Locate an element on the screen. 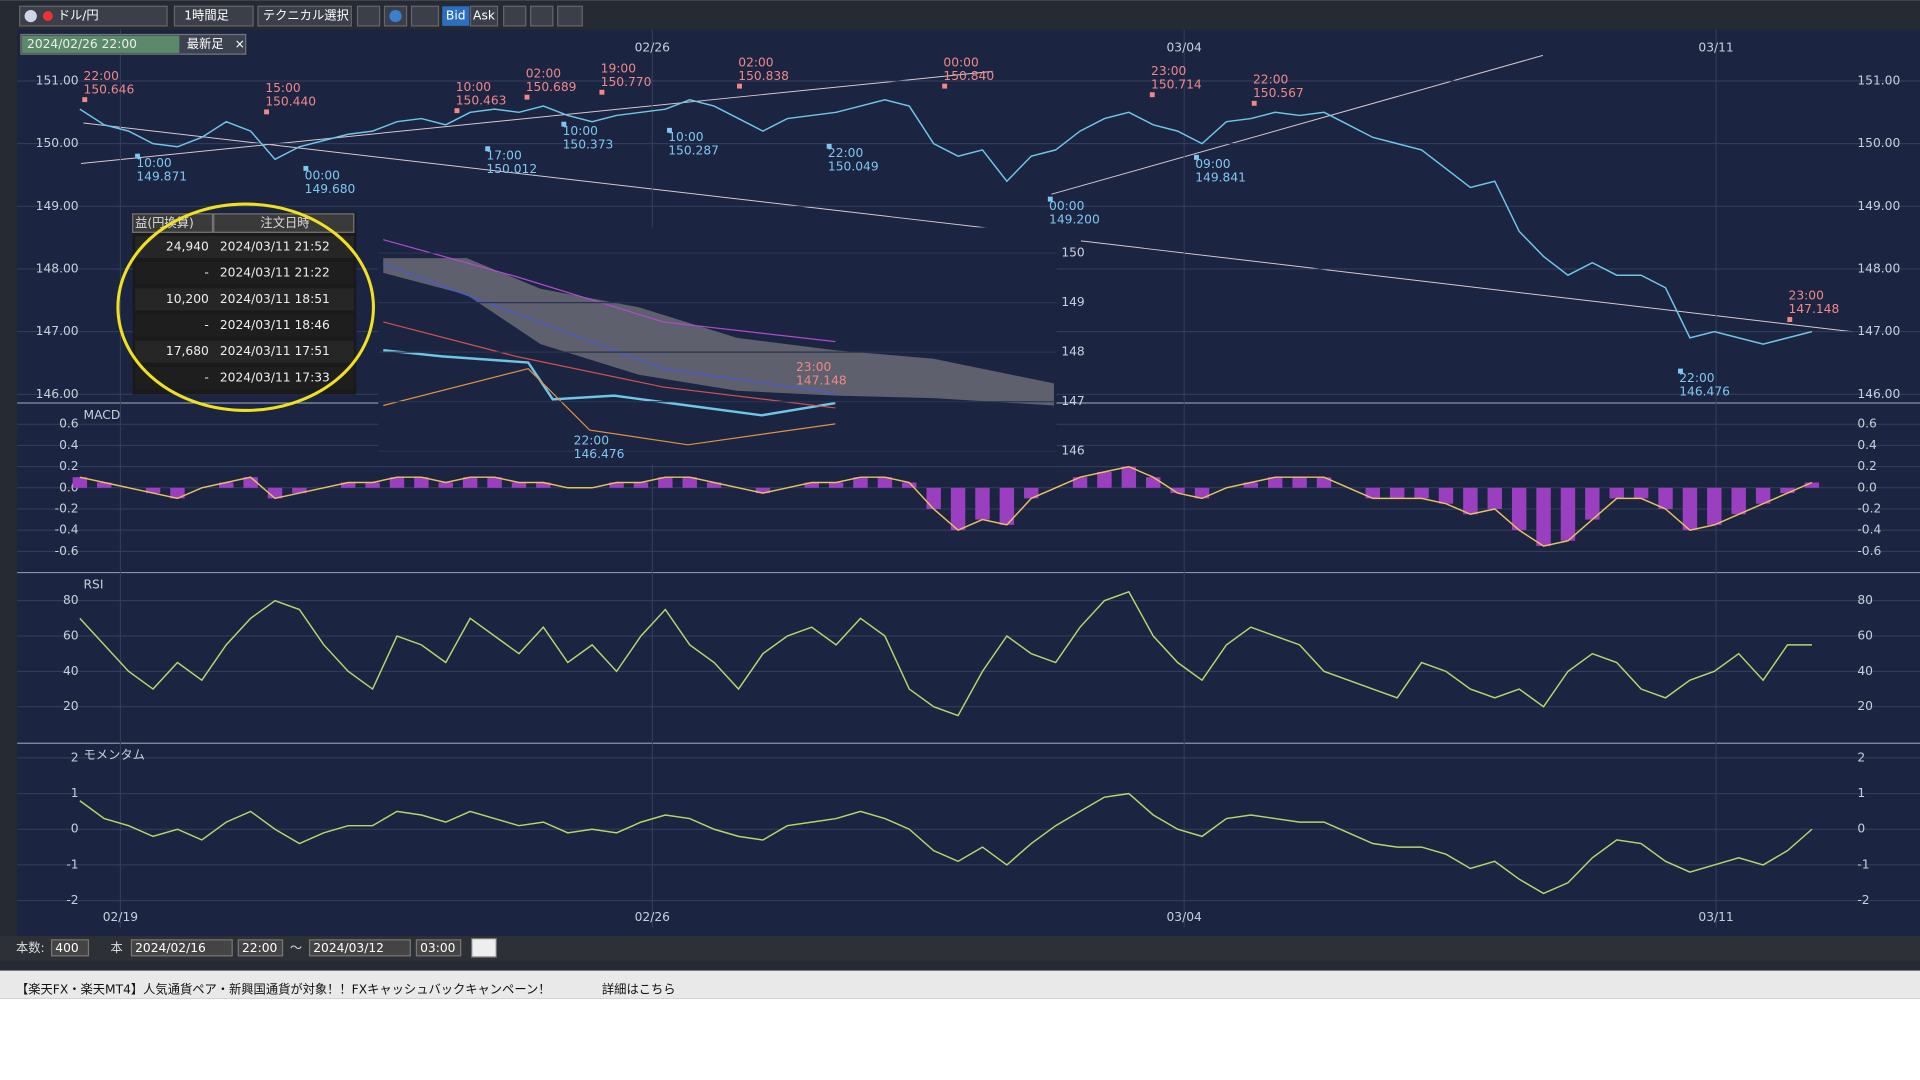  indicator-button is located at coordinates (515, 16).